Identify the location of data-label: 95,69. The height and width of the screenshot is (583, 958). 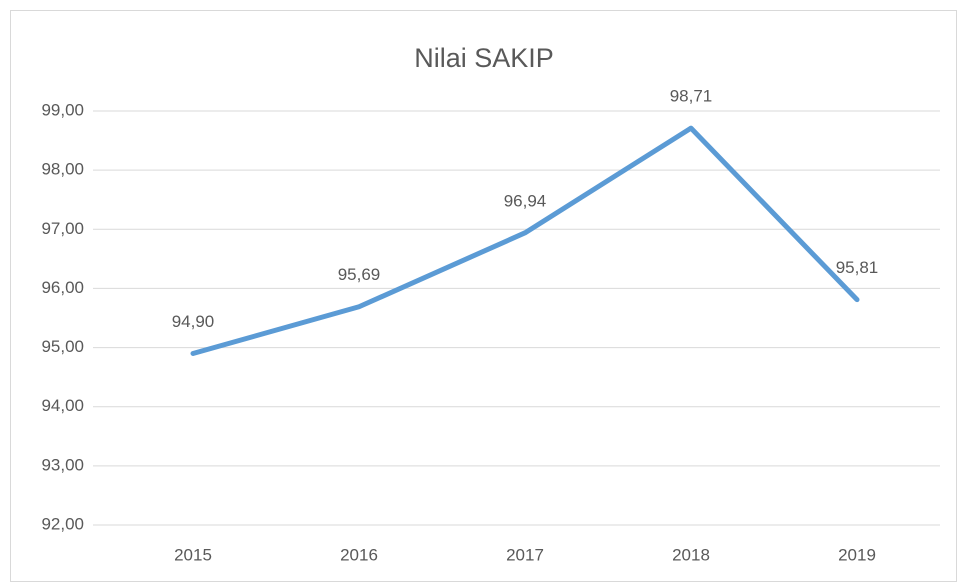
(359, 274).